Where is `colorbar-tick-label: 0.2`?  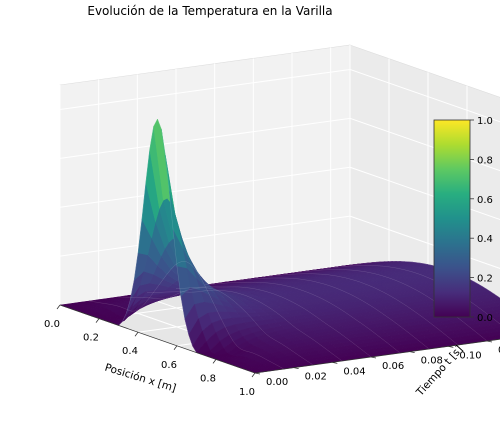 colorbar-tick-label: 0.2 is located at coordinates (485, 279).